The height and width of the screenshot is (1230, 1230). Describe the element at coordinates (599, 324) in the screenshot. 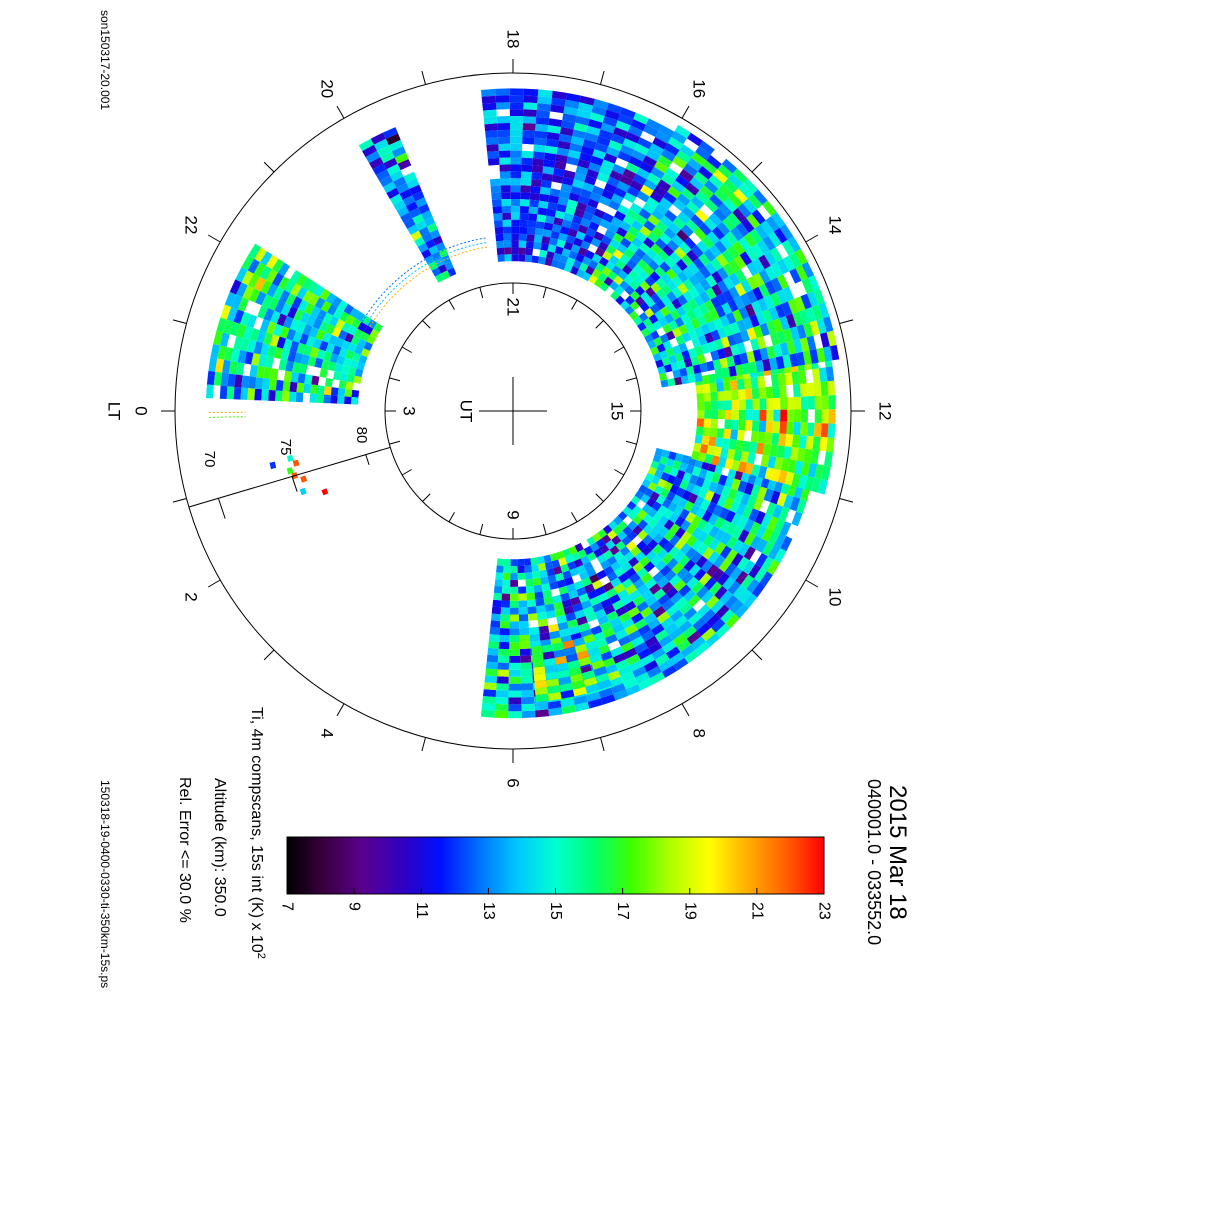

I see `ut-tick` at that location.